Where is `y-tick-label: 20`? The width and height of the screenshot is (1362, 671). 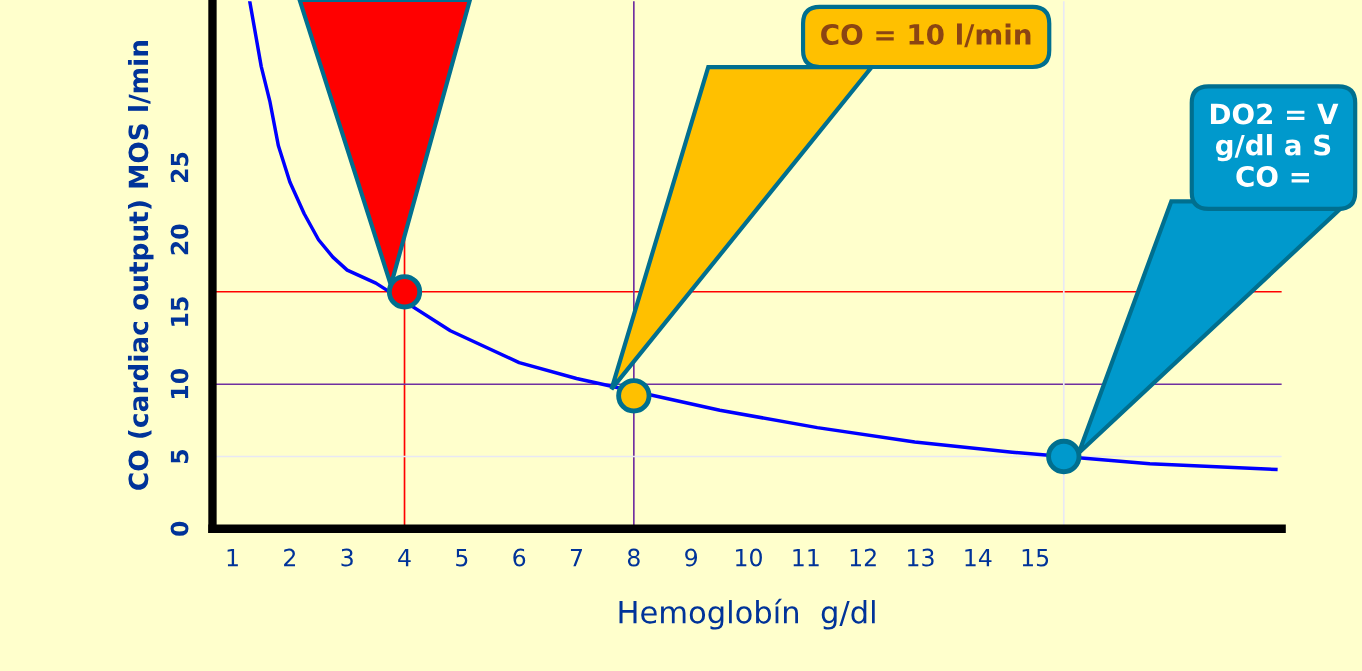 y-tick-label: 20 is located at coordinates (179, 239).